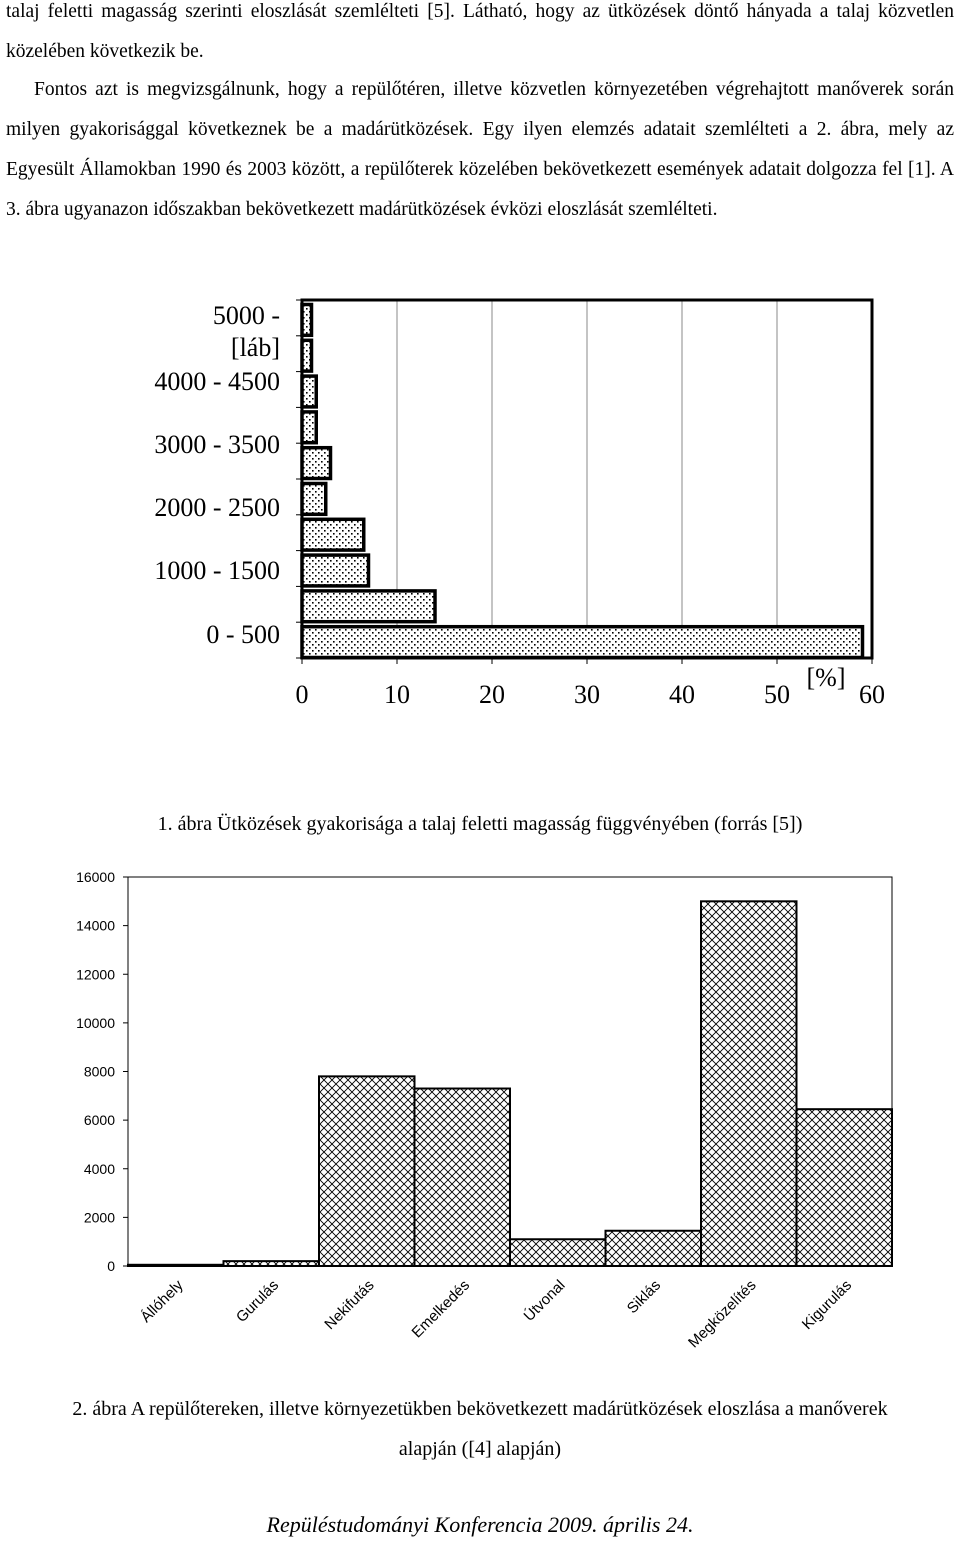 This screenshot has width=960, height=1541. Describe the element at coordinates (162, 1301) in the screenshot. I see `x-tick-label: Állóhely` at that location.